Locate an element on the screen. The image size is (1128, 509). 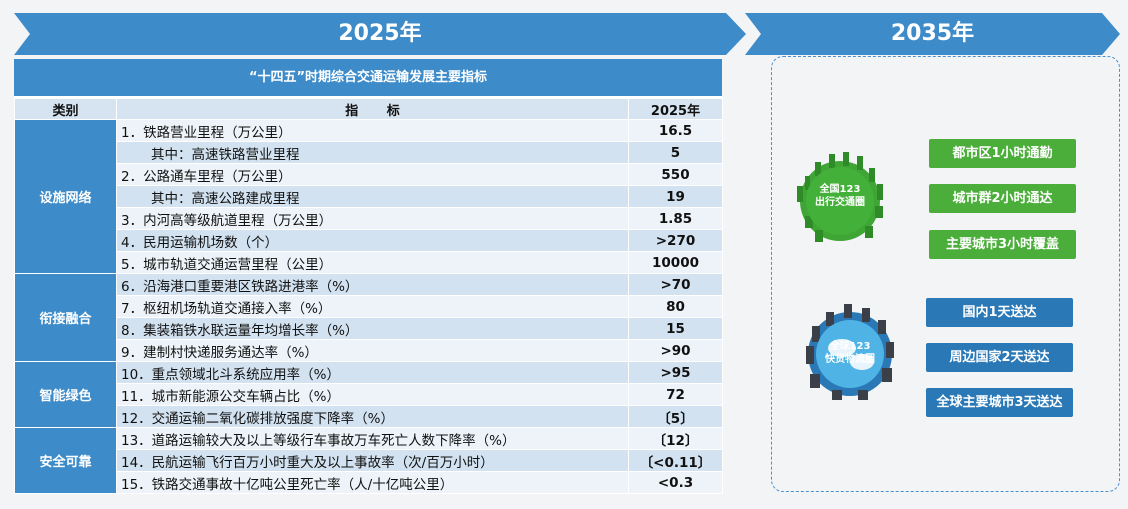
indicator-cell: 7．枢纽机场轨道交通接入率（%） is located at coordinates (372, 306).